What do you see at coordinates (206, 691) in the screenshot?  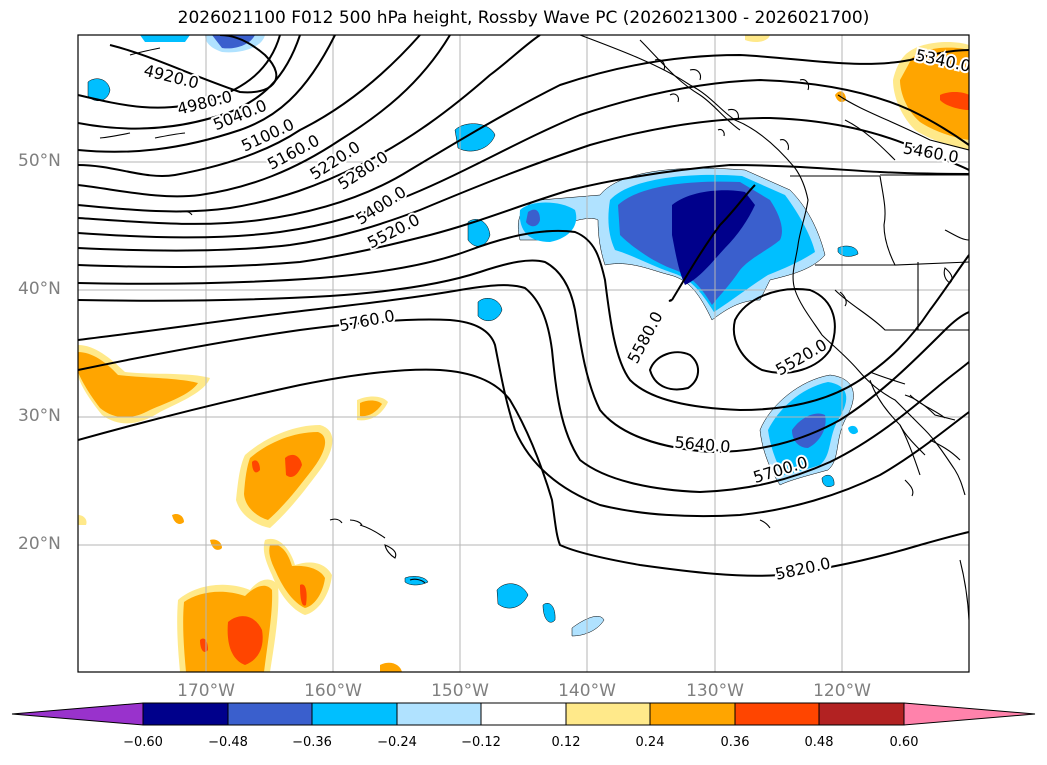 I see `lon-label: 170°W` at bounding box center [206, 691].